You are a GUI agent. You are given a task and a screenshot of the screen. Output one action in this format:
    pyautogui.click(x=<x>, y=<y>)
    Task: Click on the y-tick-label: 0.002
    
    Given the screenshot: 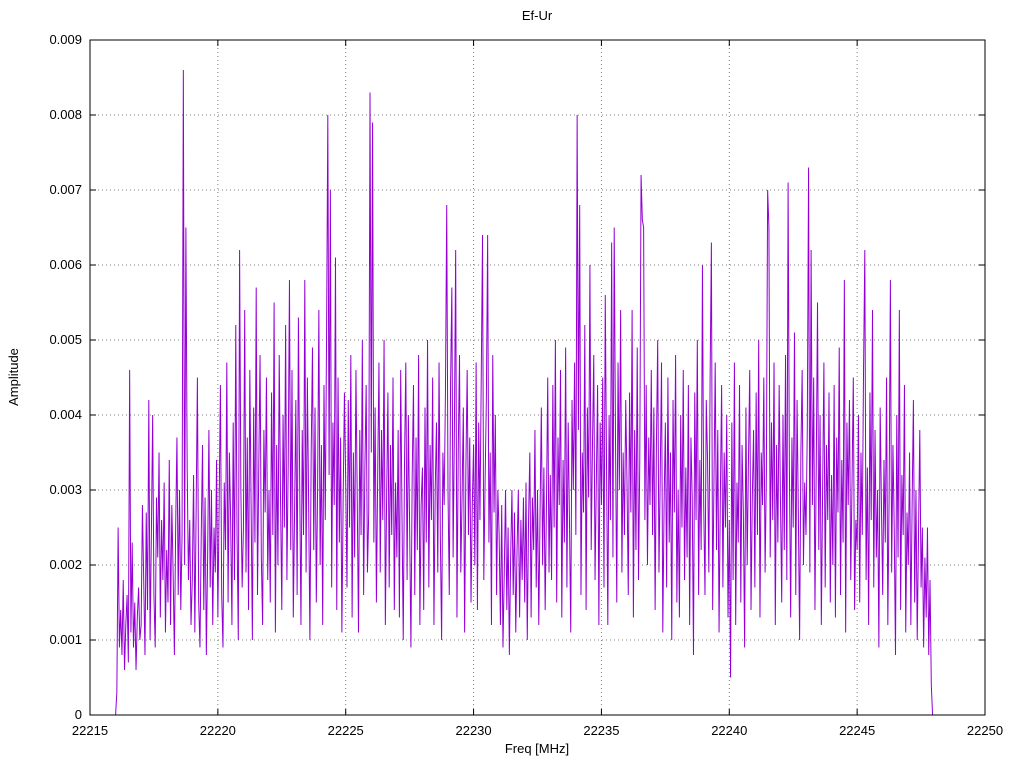 What is the action you would take?
    pyautogui.click(x=65, y=564)
    